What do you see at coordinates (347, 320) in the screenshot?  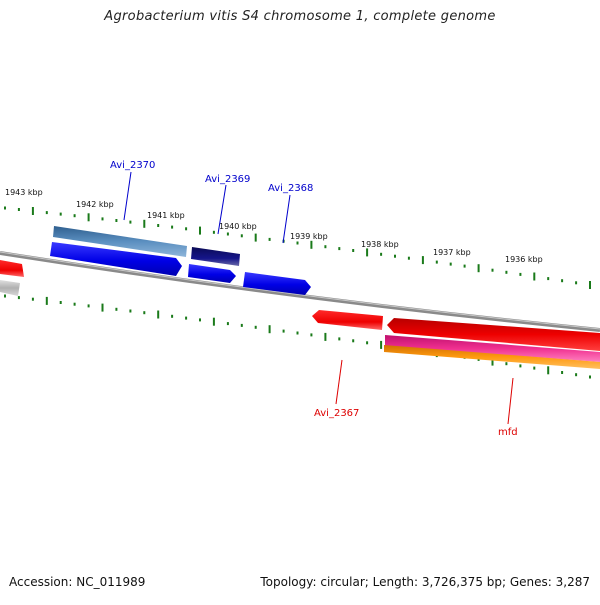 I see `gene-avi-2367-feature` at bounding box center [347, 320].